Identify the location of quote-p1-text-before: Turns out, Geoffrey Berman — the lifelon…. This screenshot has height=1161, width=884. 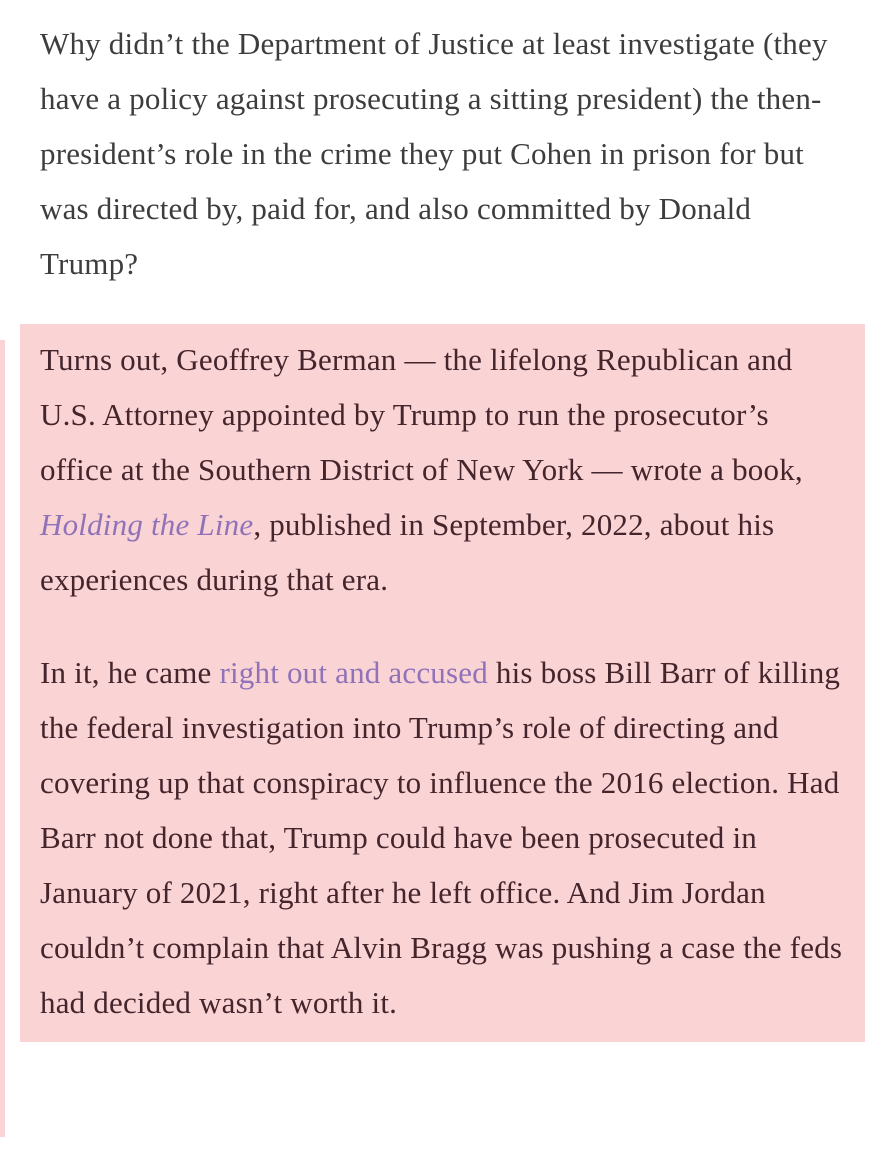
(421, 414).